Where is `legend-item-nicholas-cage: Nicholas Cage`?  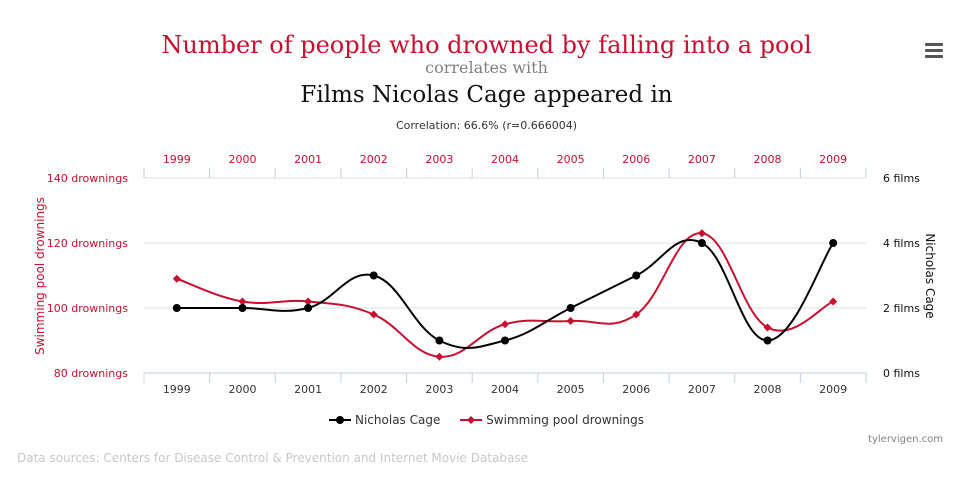 legend-item-nicholas-cage: Nicholas Cage is located at coordinates (384, 420).